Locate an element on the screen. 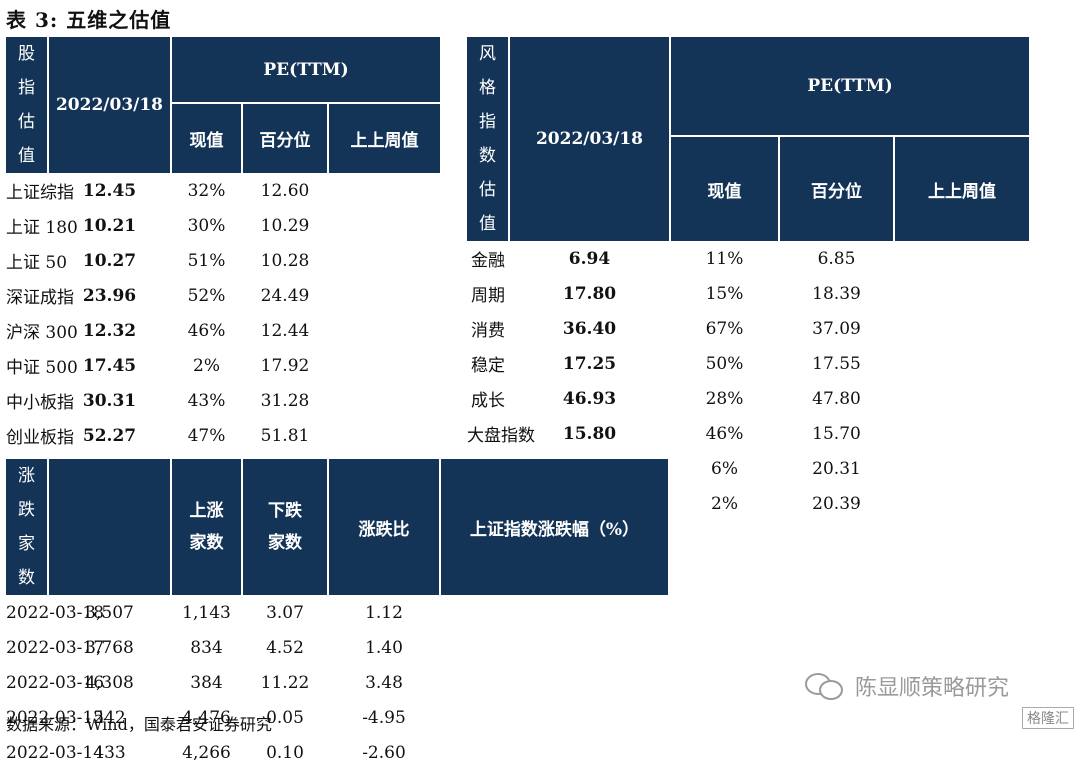  row-name: 深证成指 is located at coordinates (40, 298).